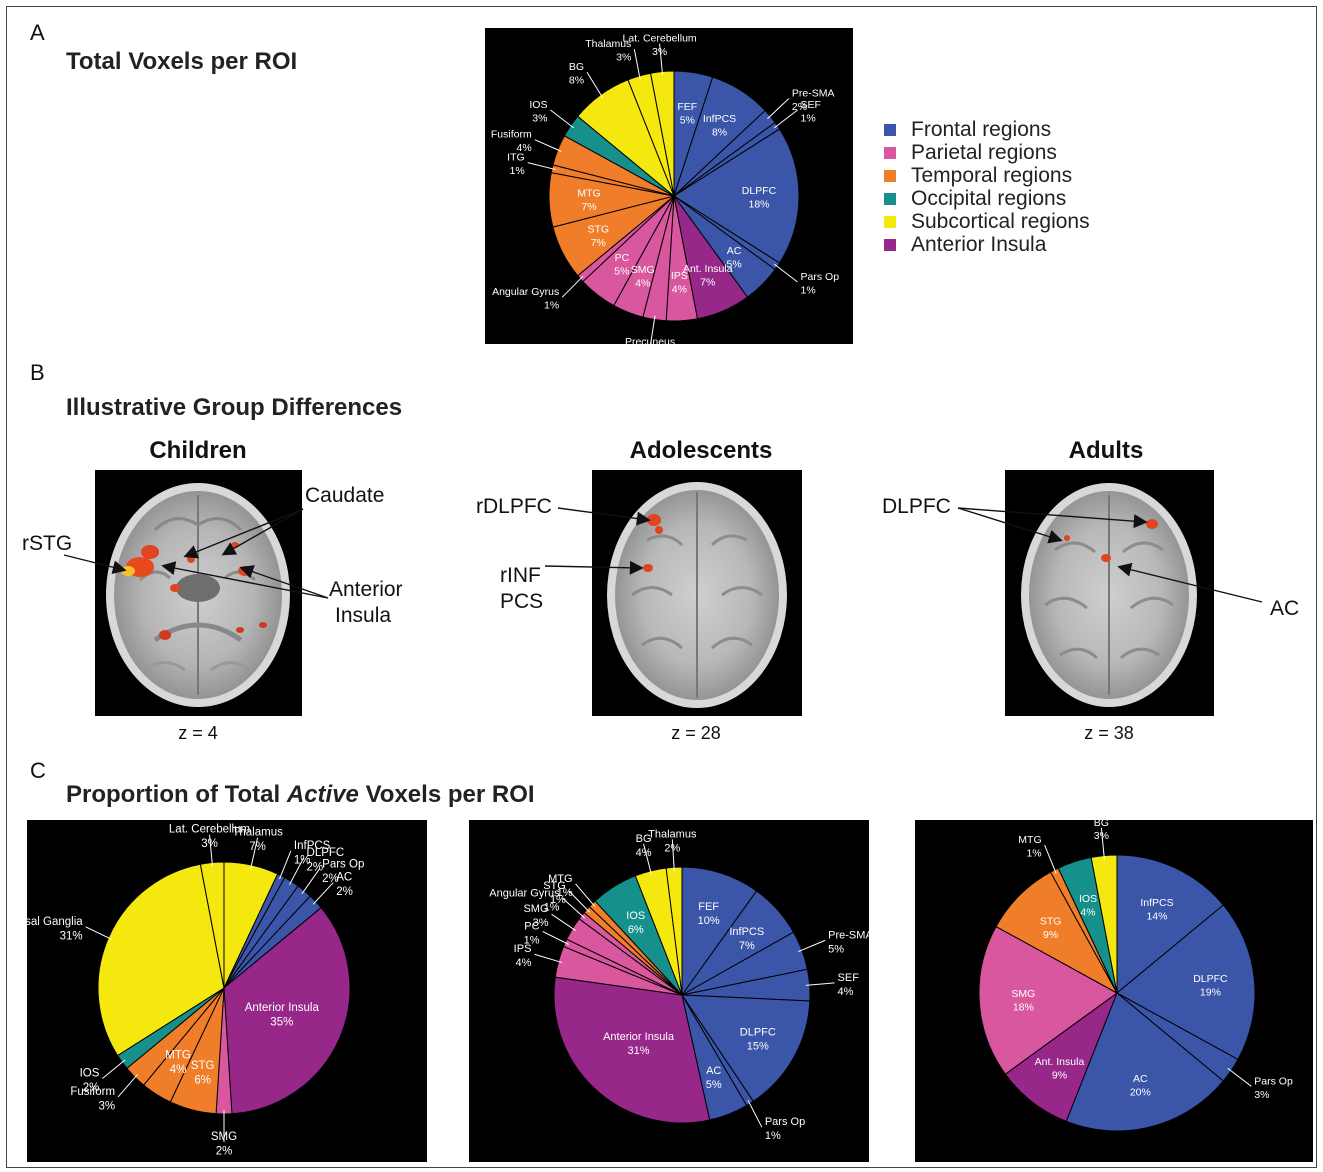 This screenshot has height=1172, width=1323. Describe the element at coordinates (984, 152) in the screenshot. I see `legend-label: Parietal regions` at that location.